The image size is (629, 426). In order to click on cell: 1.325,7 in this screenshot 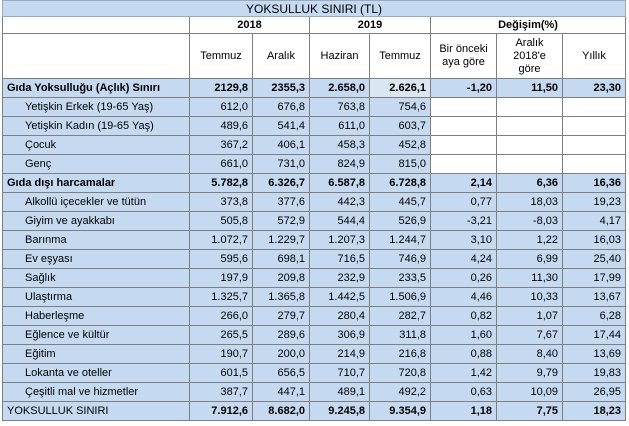, I will do `click(221, 297)`.